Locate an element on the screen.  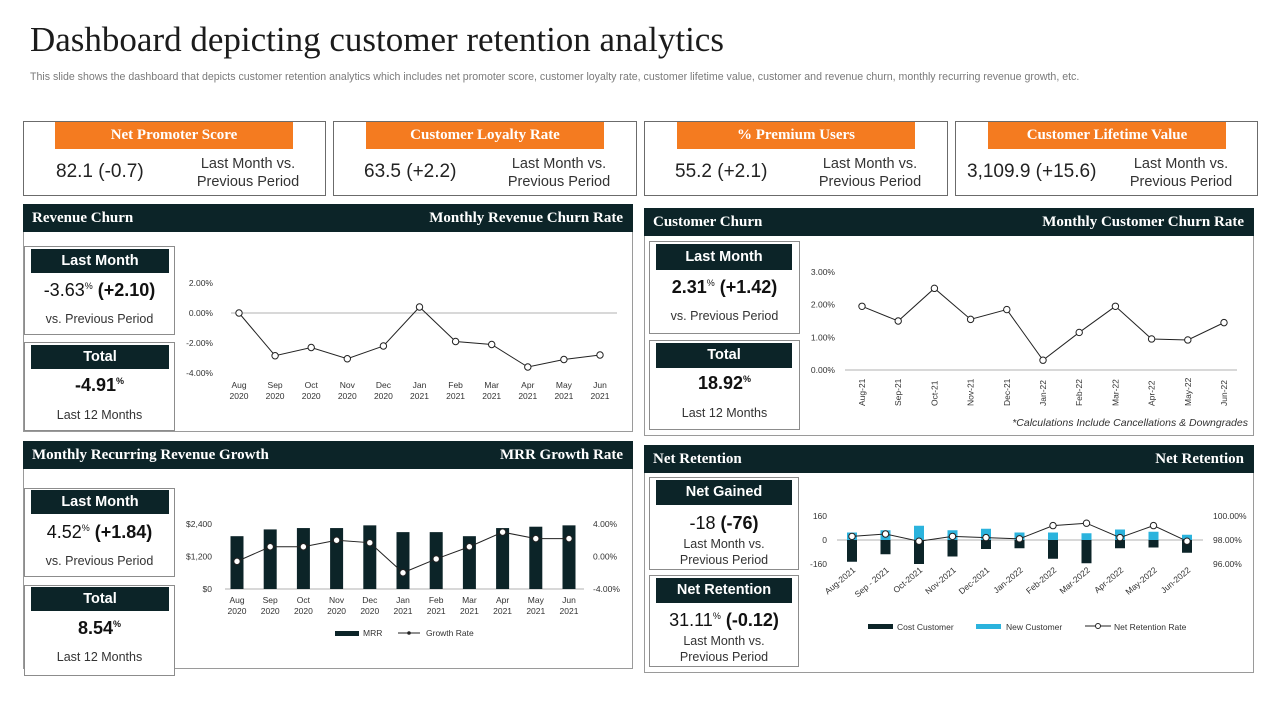
kpi-value: 55.2 (+2.1) is located at coordinates (721, 171).